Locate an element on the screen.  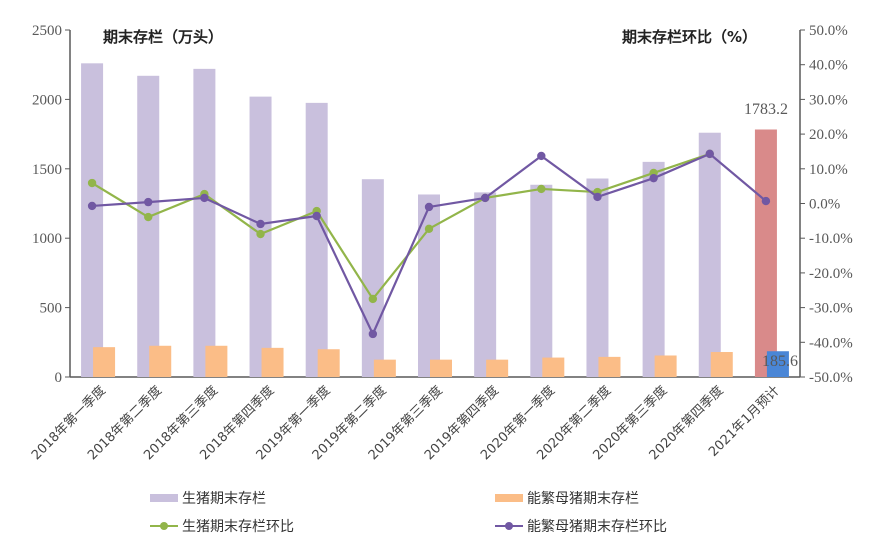
right-tick-label: 40.0% is located at coordinates (828, 66).